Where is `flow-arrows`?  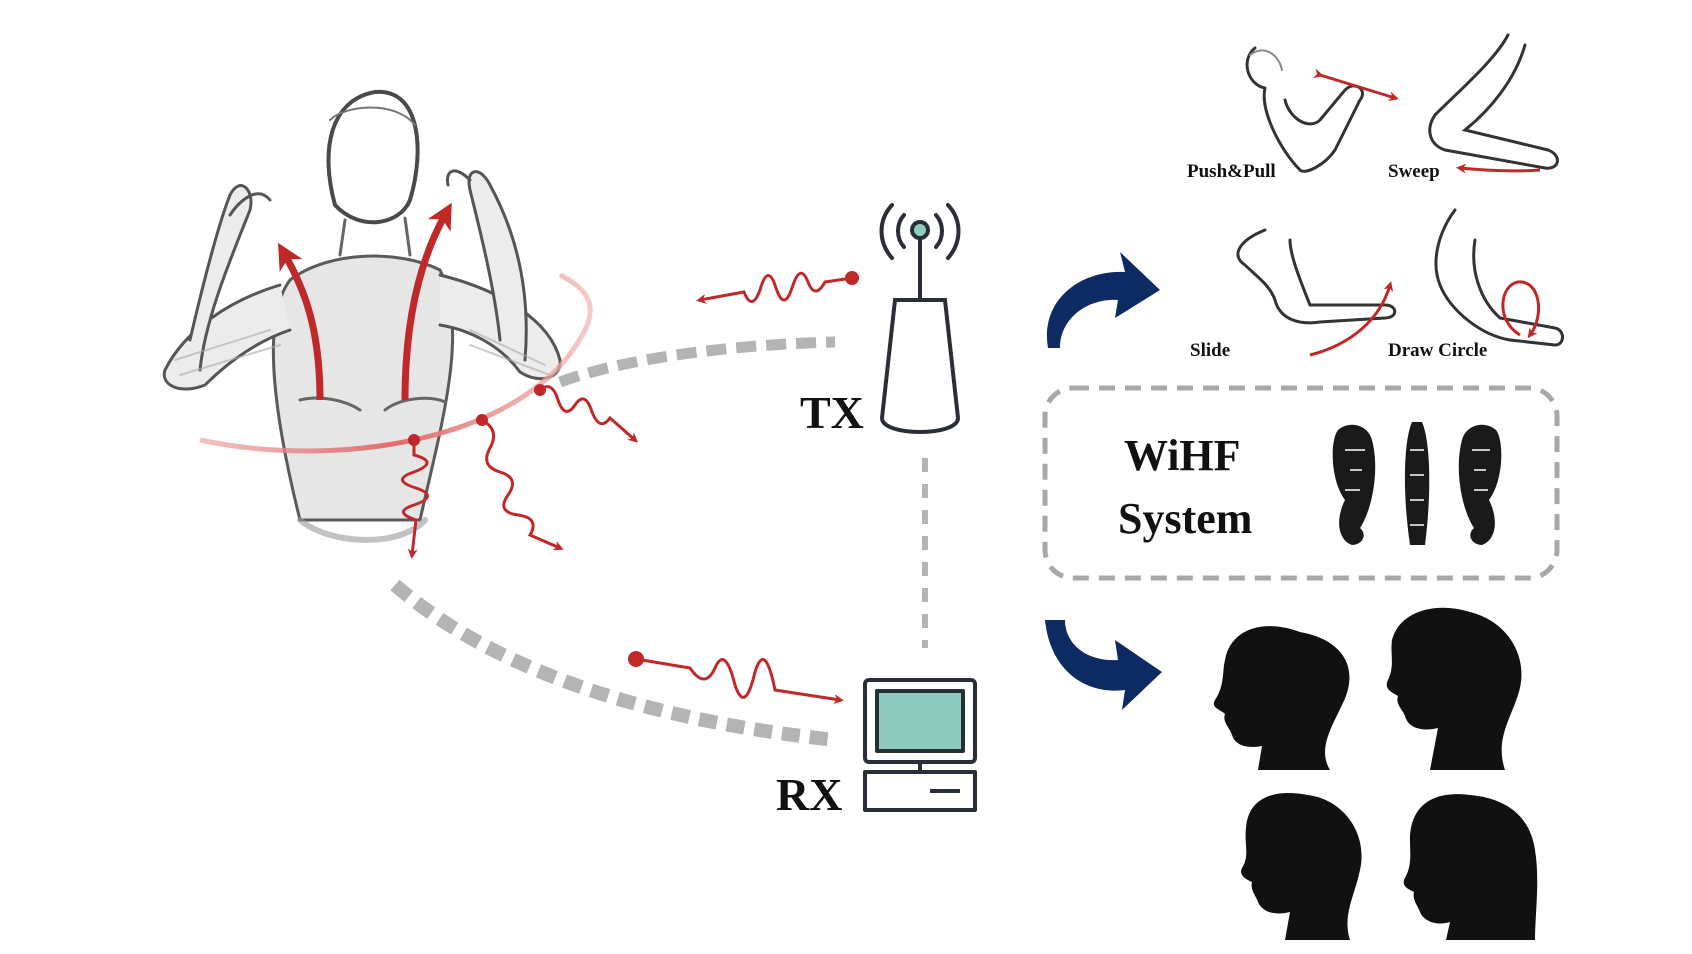
flow-arrows is located at coordinates (1103, 481).